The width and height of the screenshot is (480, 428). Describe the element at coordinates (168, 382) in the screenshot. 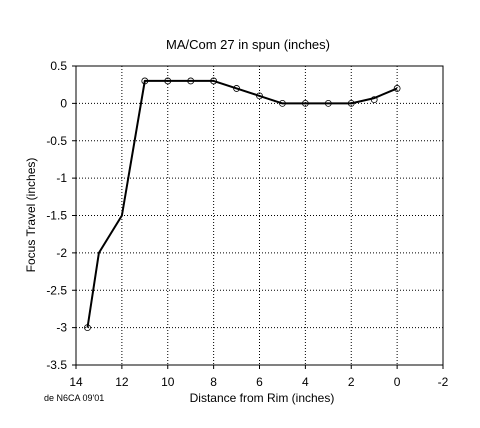

I see `x-tick-label: 10` at that location.